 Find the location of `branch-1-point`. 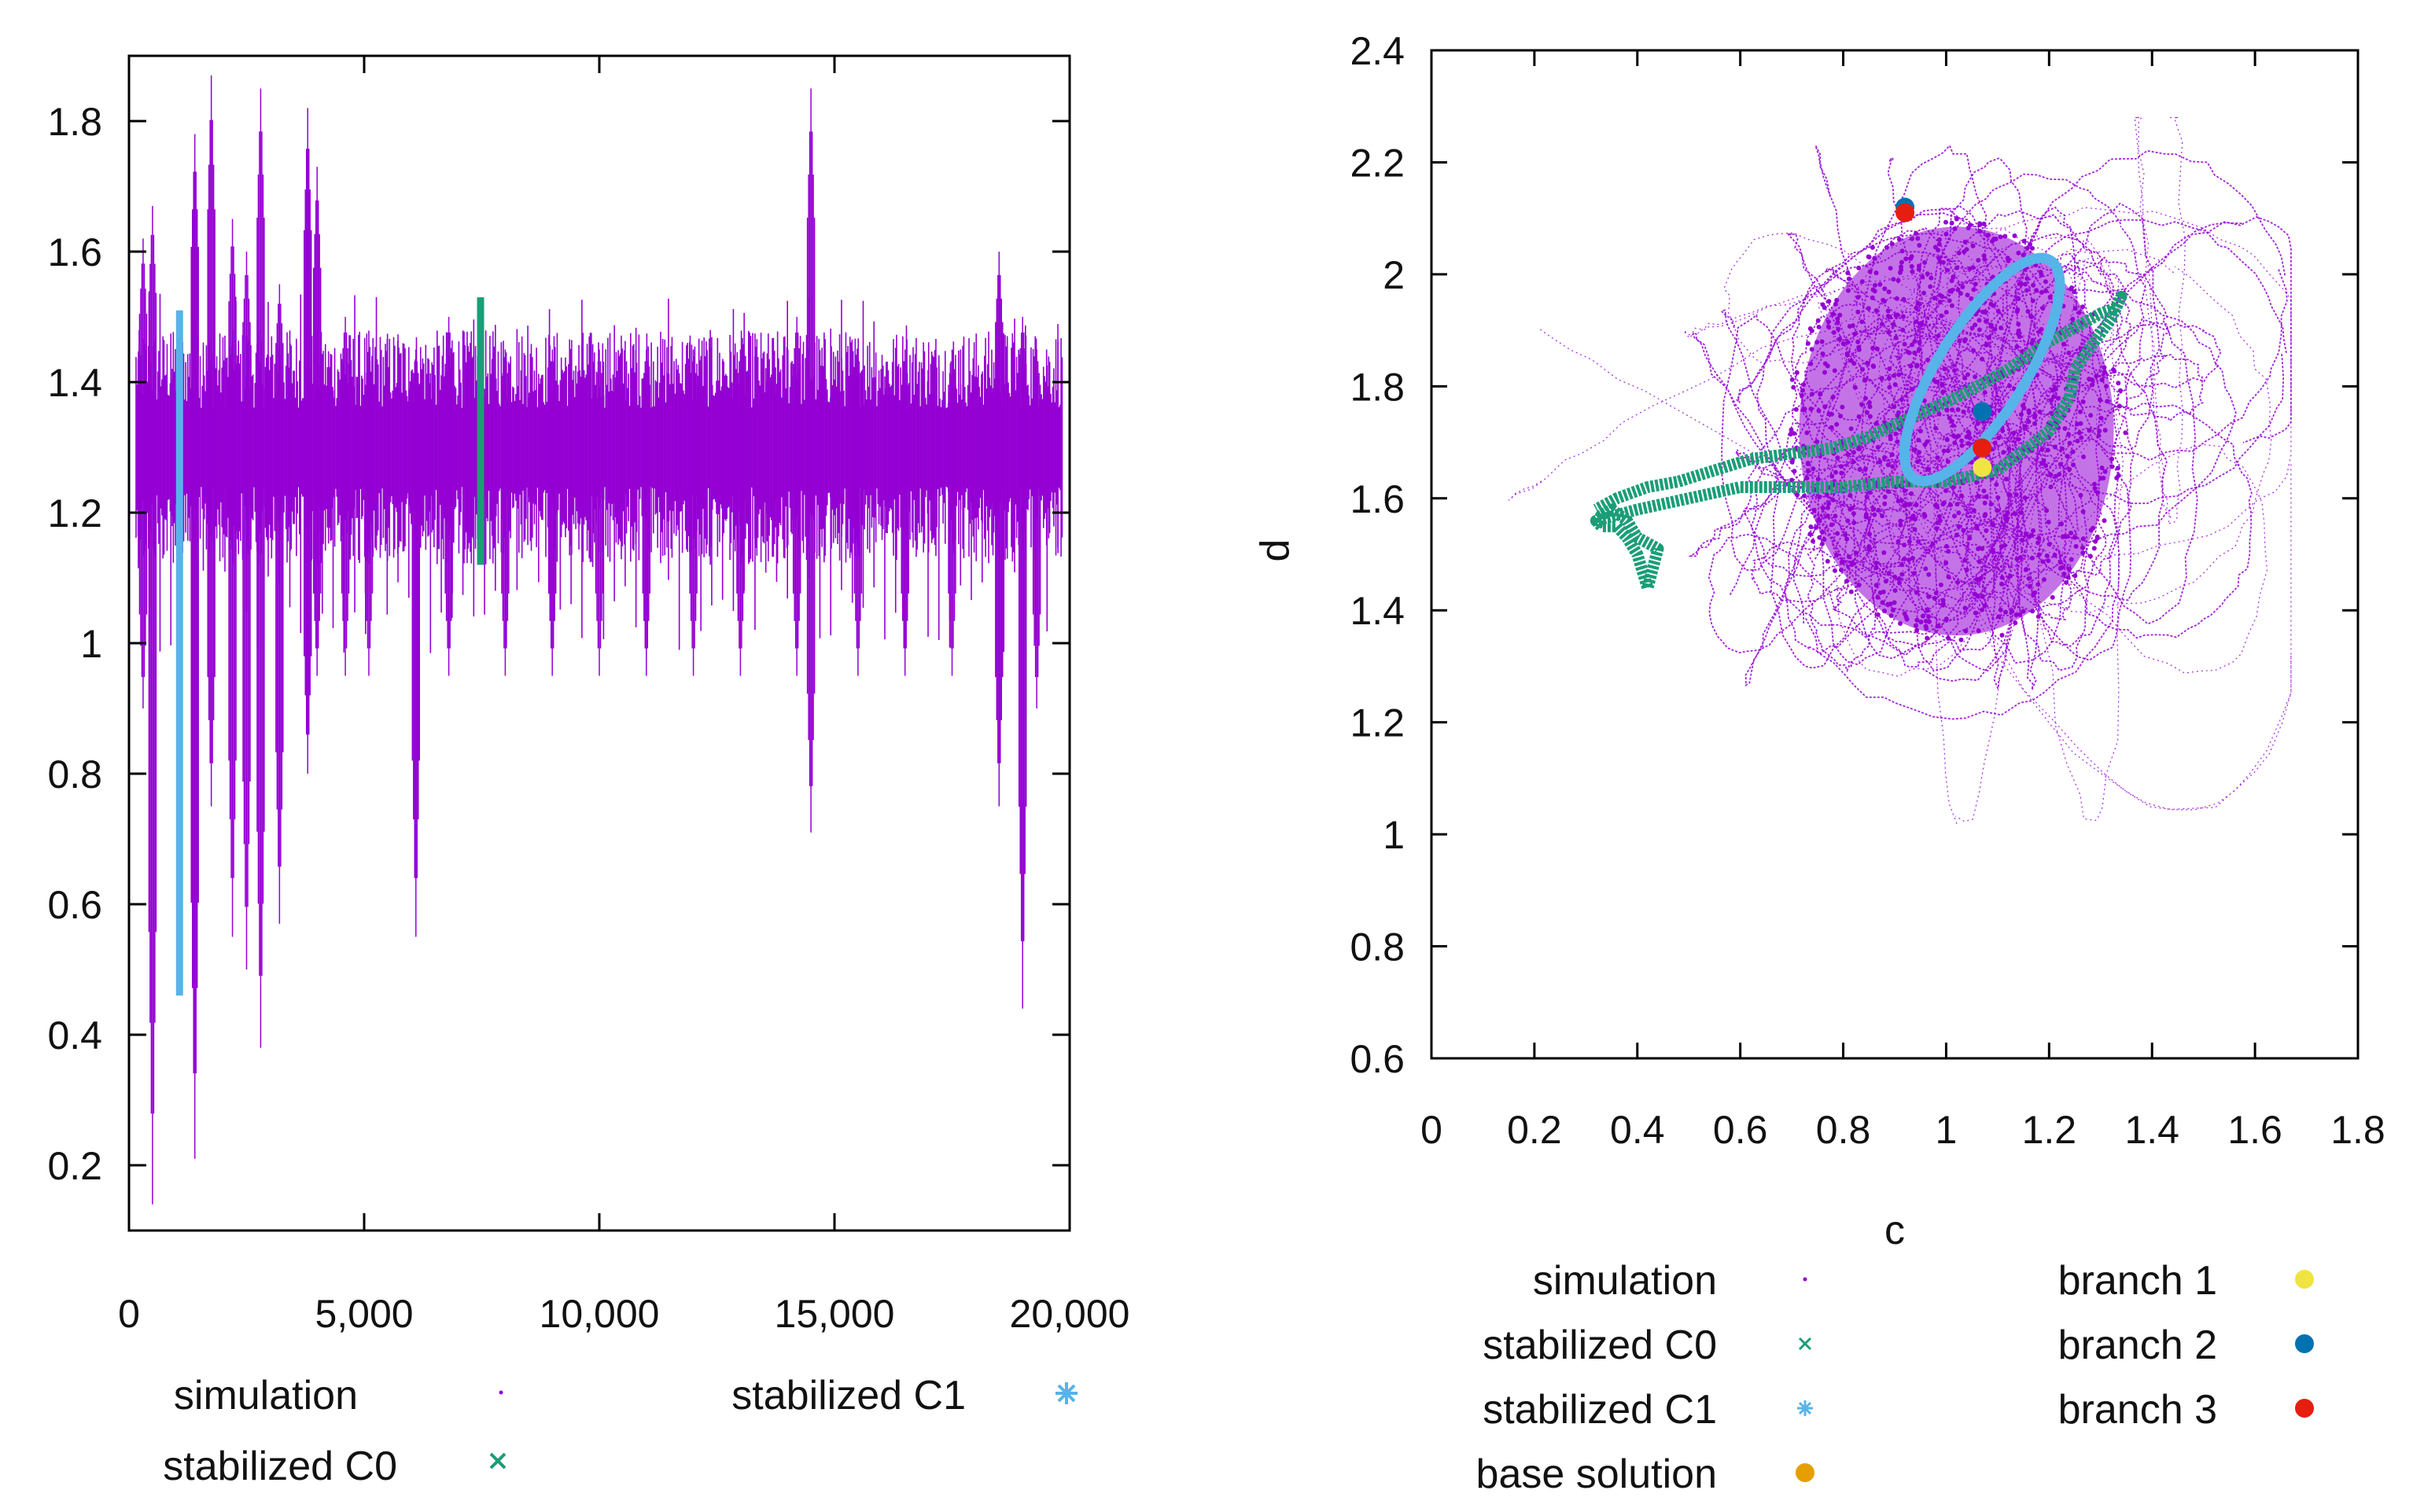

branch-1-point is located at coordinates (1982, 467).